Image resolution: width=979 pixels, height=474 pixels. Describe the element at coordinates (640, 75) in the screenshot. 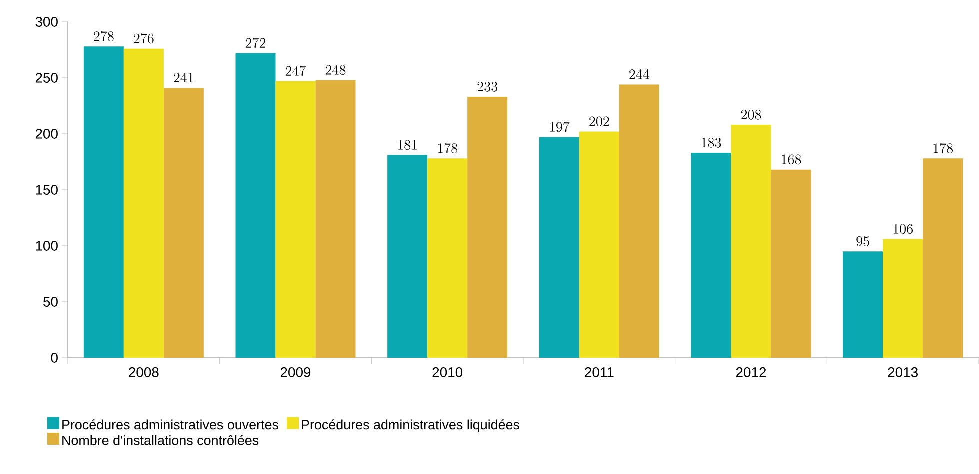

I see `data-label: 244` at that location.